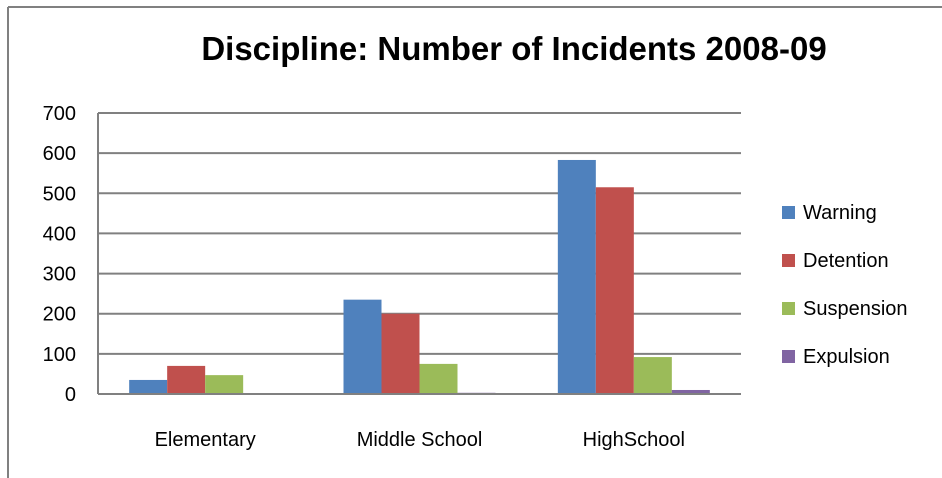  I want to click on y-tick-label: 600, so click(59, 154).